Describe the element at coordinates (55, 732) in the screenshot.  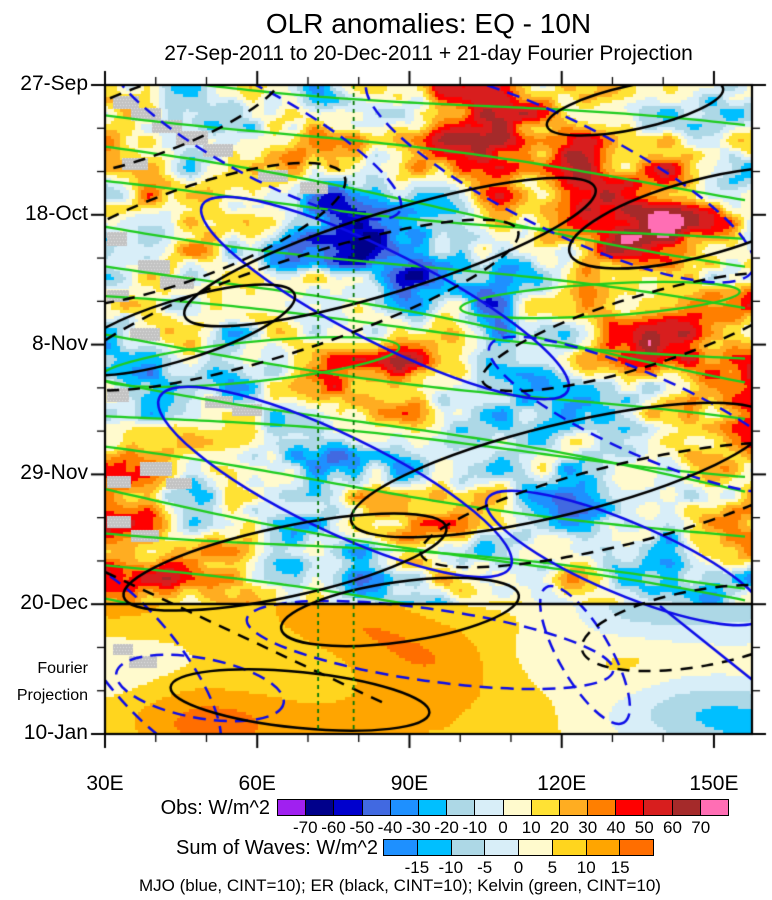
I see `y-tick-label: 10-Jan` at that location.